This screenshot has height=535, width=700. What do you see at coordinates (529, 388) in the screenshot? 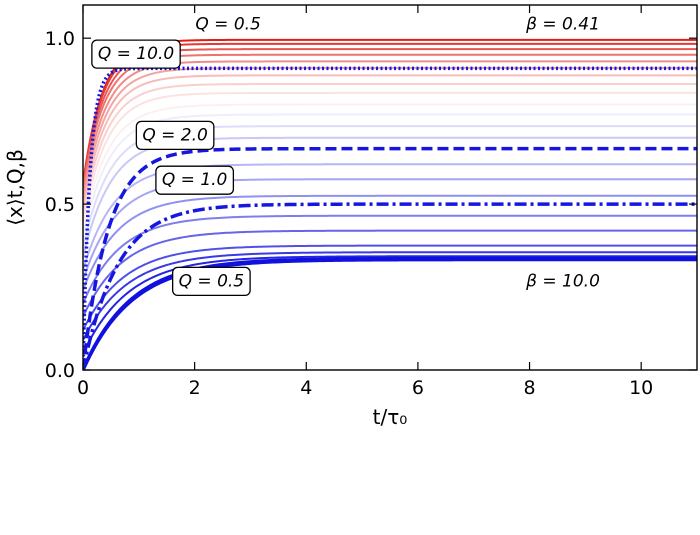
I see `x-tick-label: 8` at bounding box center [529, 388].